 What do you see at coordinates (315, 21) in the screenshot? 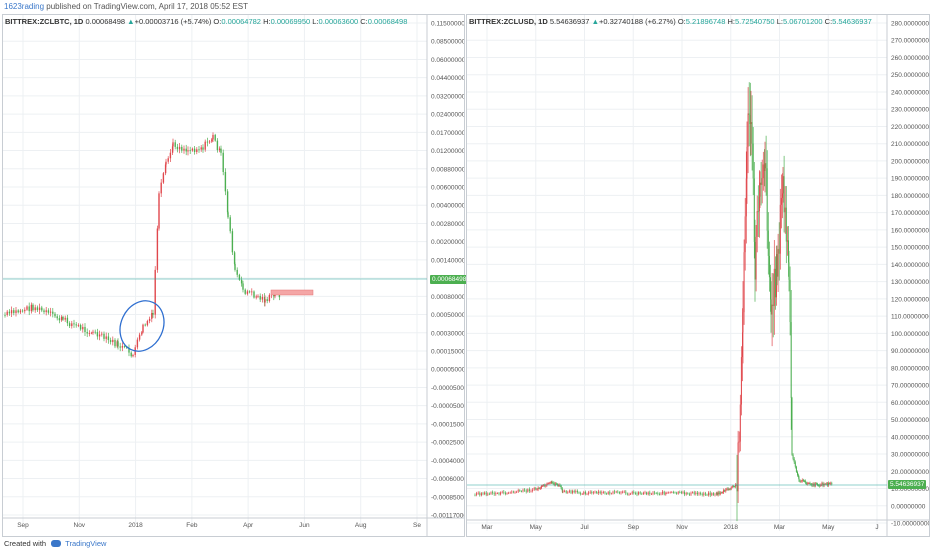
I see `low-label: L:` at bounding box center [315, 21].